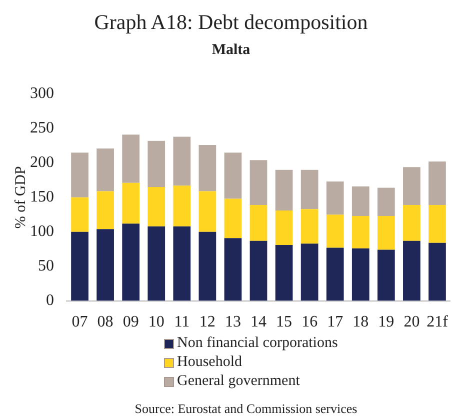 This screenshot has height=418, width=452. I want to click on legend-label: General government, so click(238, 381).